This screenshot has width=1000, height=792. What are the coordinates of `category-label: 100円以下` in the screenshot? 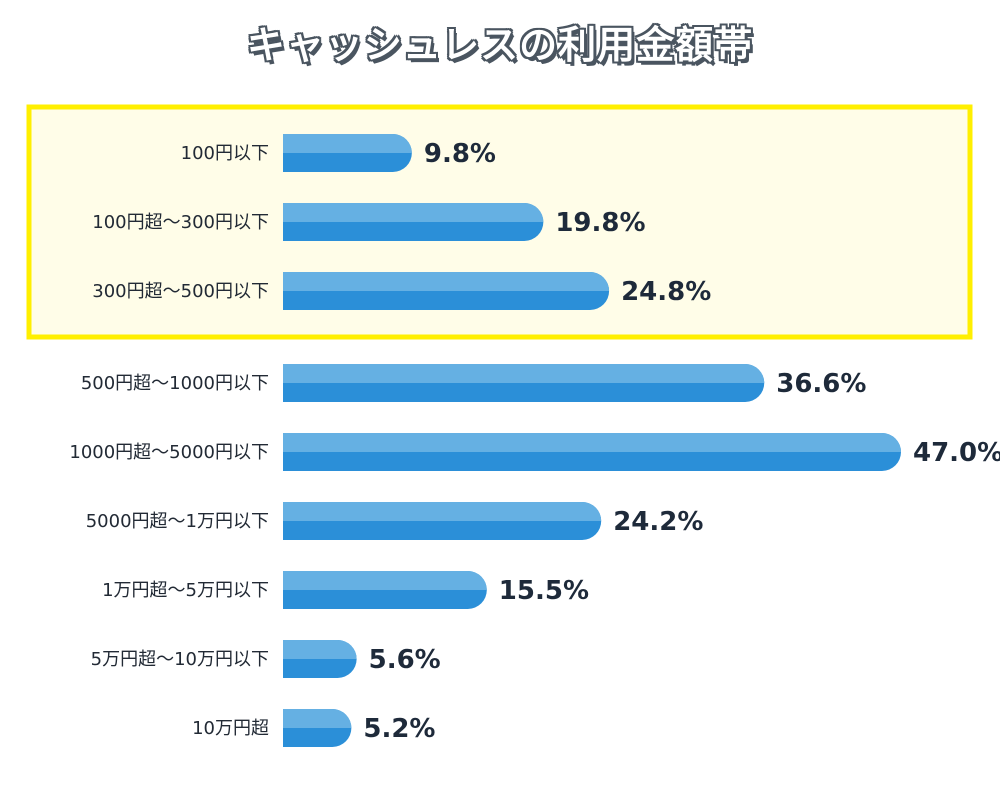 It's located at (225, 153).